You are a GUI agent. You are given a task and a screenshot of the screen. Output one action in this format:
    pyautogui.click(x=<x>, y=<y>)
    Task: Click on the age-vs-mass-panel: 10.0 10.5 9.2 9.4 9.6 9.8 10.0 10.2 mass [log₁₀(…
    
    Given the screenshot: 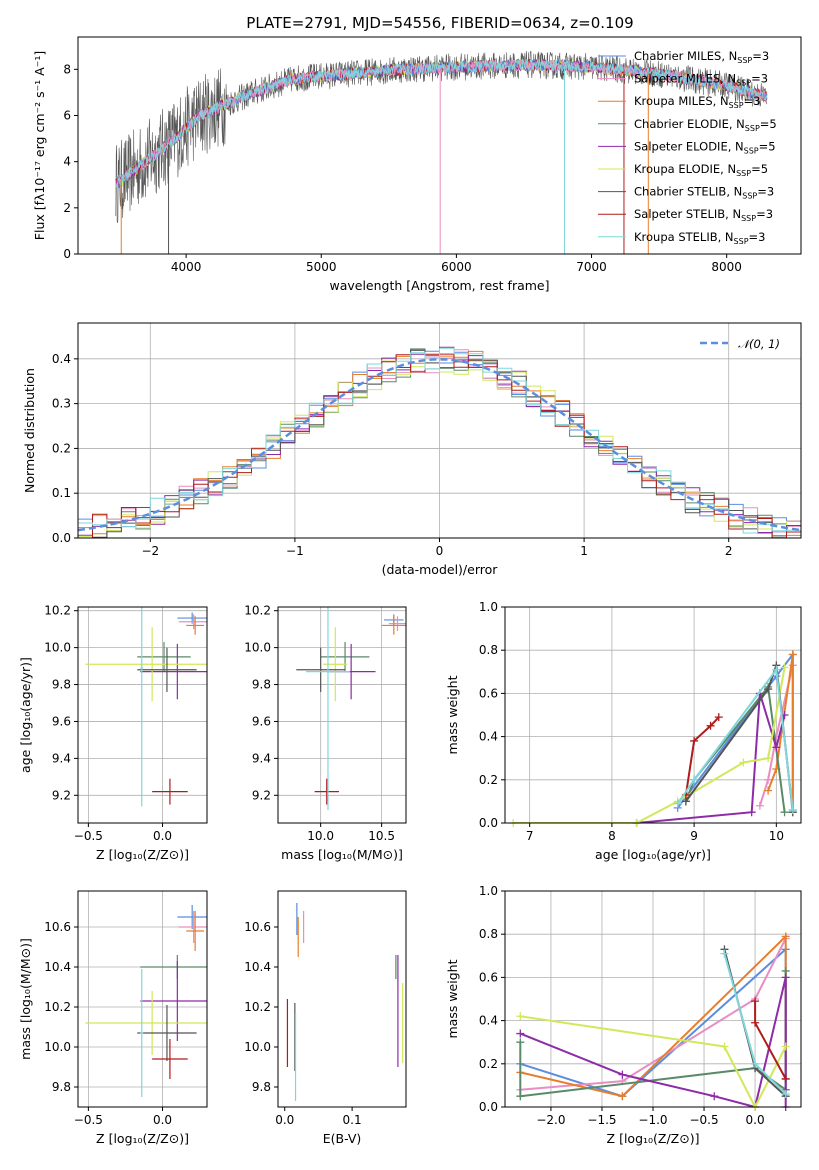 What is the action you would take?
    pyautogui.click(x=325, y=733)
    